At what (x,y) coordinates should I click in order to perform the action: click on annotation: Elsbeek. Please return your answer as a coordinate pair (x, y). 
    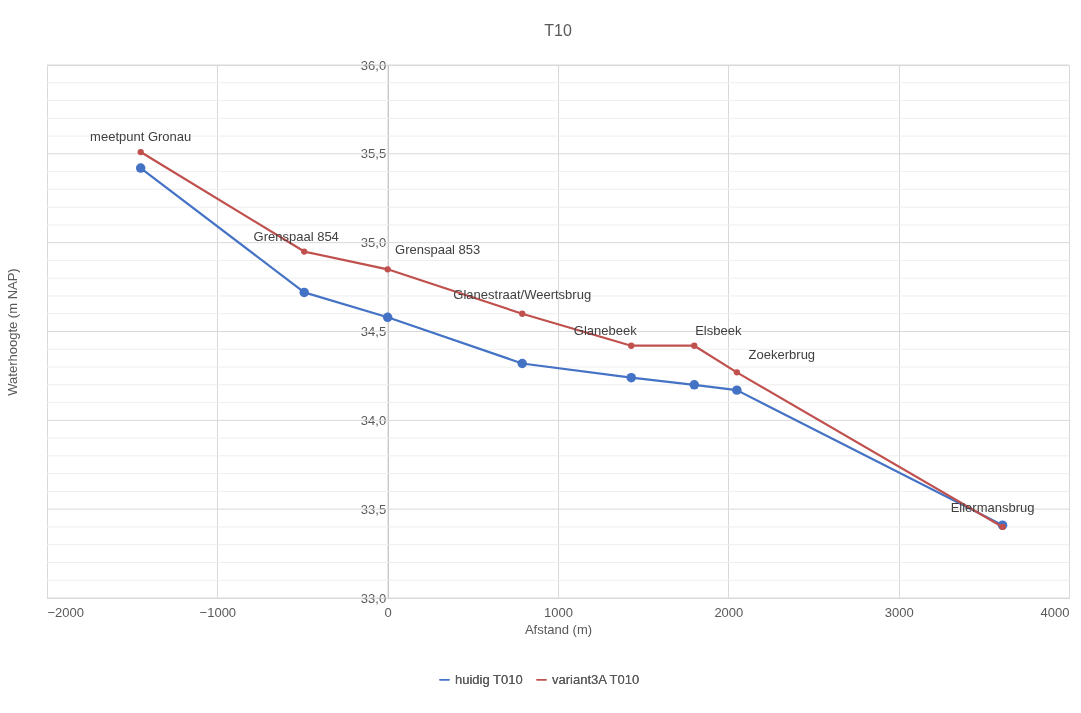
    Looking at the image, I should click on (718, 330).